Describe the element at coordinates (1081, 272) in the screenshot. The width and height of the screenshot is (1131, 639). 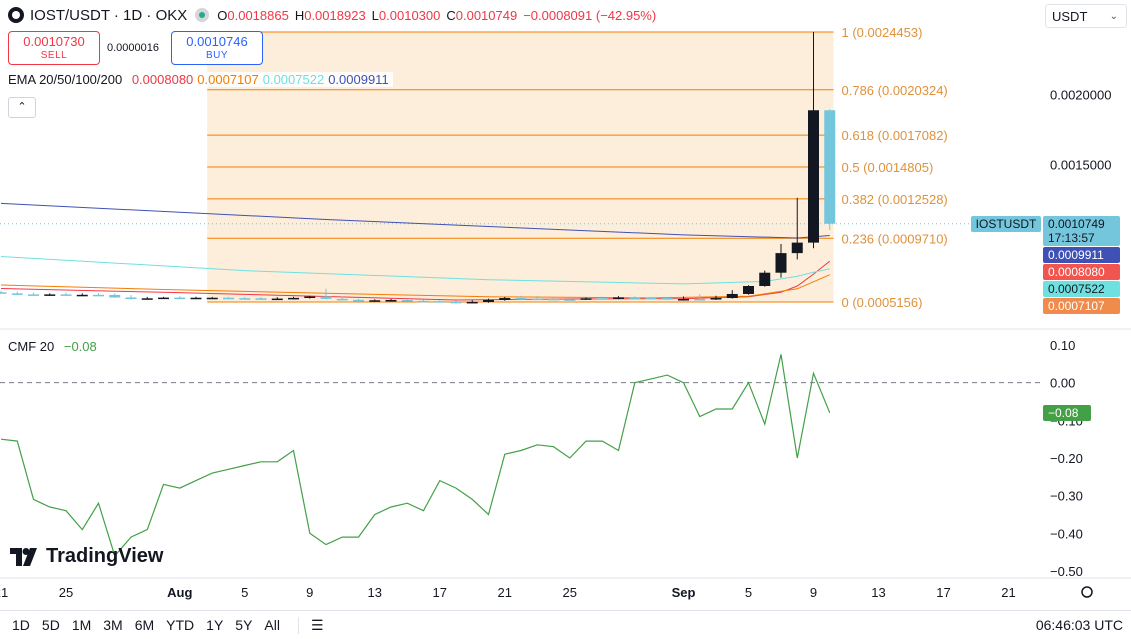
I see `ema20-tag: 0.0008080` at that location.